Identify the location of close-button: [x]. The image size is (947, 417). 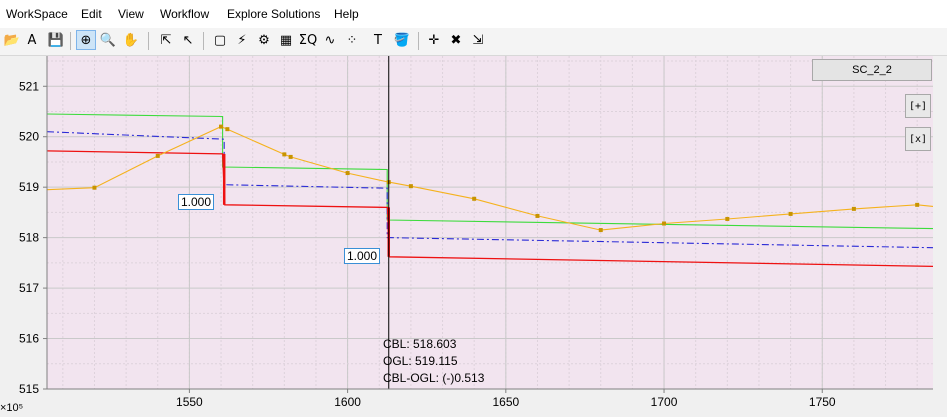
(918, 139).